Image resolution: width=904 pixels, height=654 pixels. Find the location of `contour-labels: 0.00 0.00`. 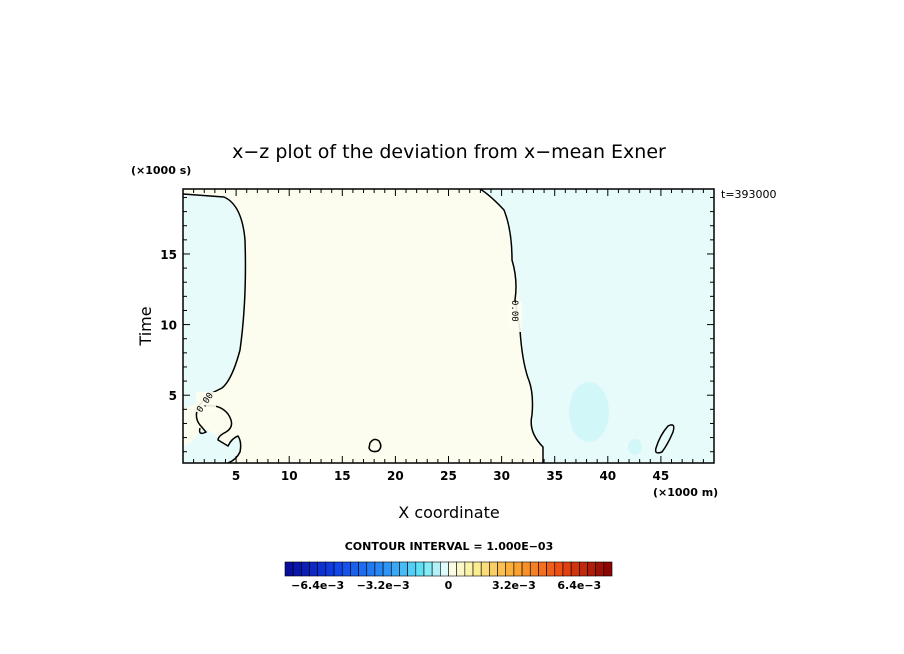

contour-labels: 0.00 0.00 is located at coordinates (358, 357).